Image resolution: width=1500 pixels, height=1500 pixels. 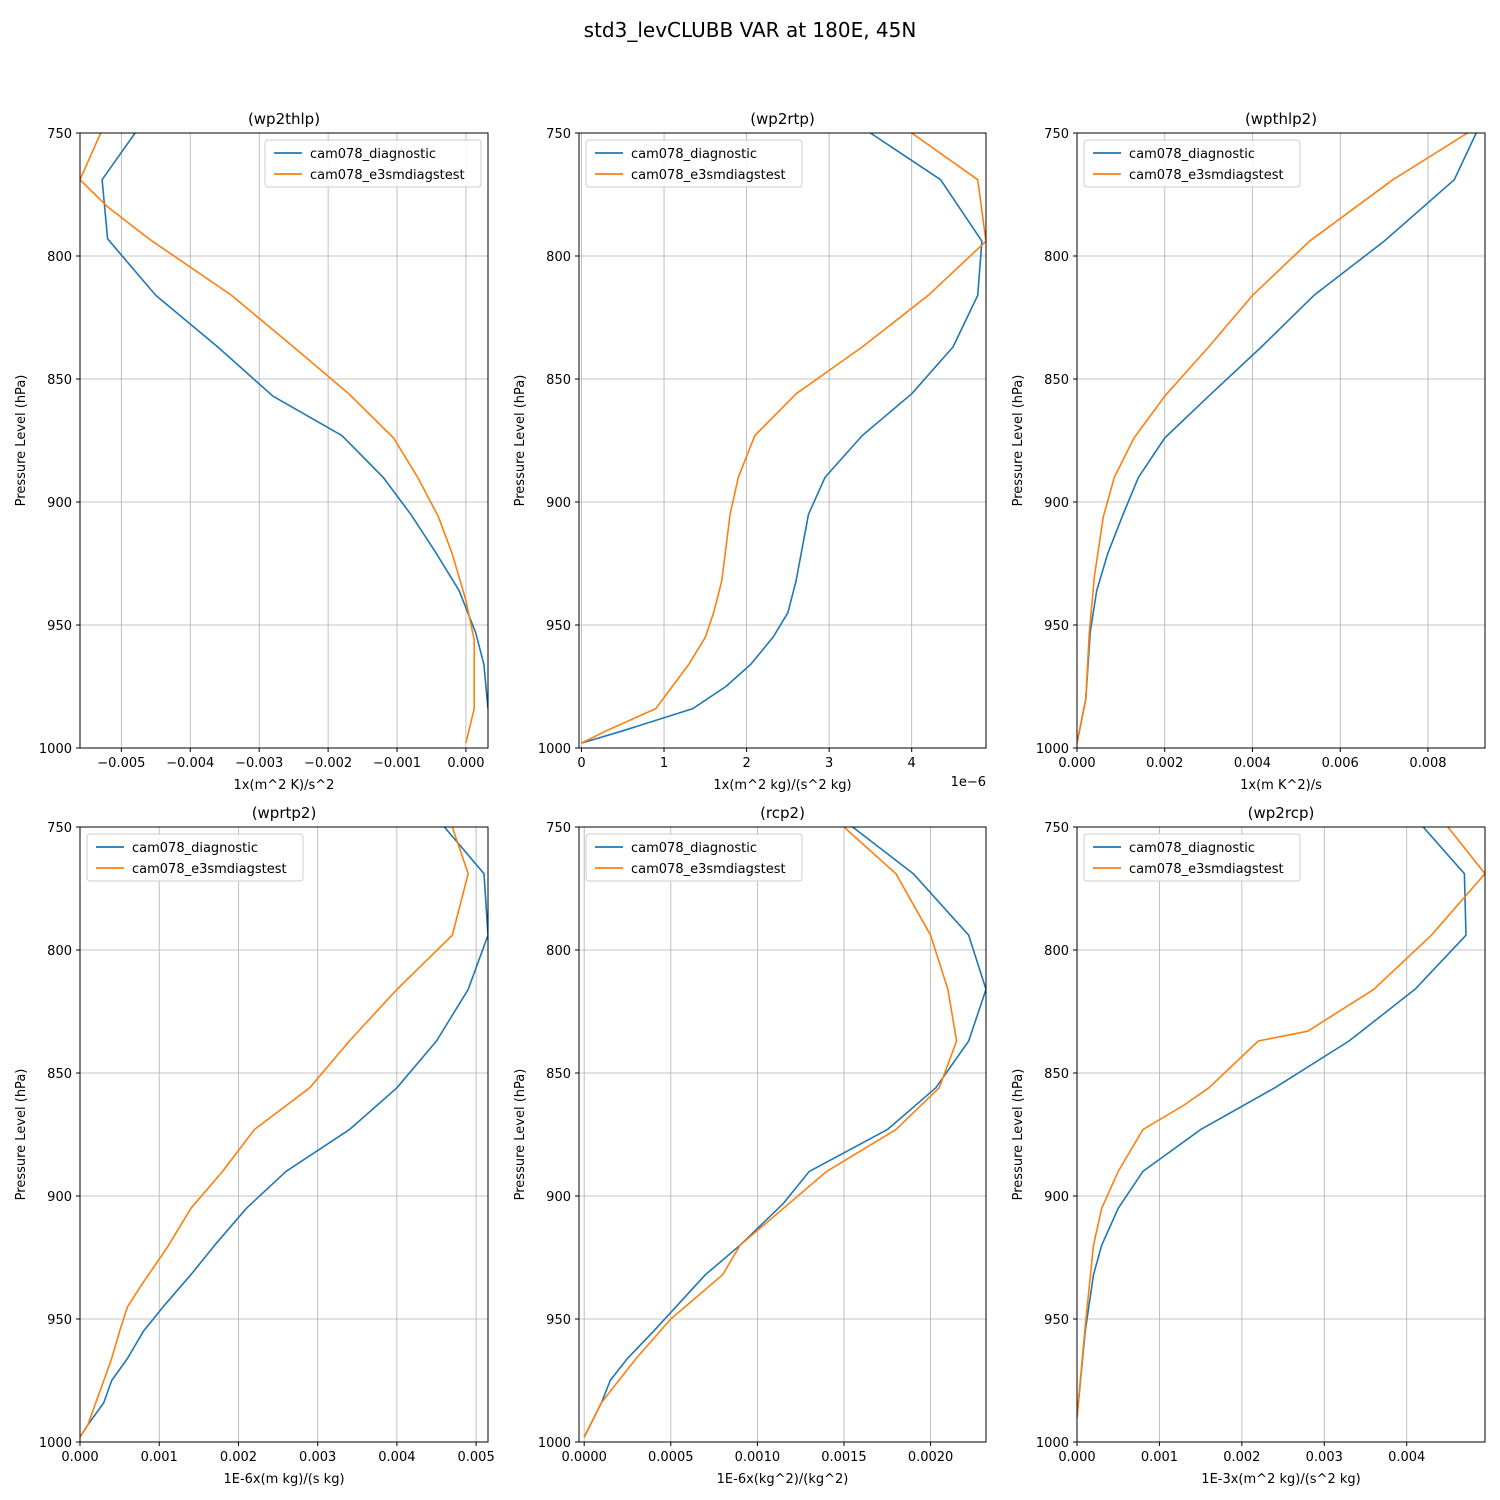 What do you see at coordinates (121, 763) in the screenshot?
I see `x-tick-label: −0.005` at bounding box center [121, 763].